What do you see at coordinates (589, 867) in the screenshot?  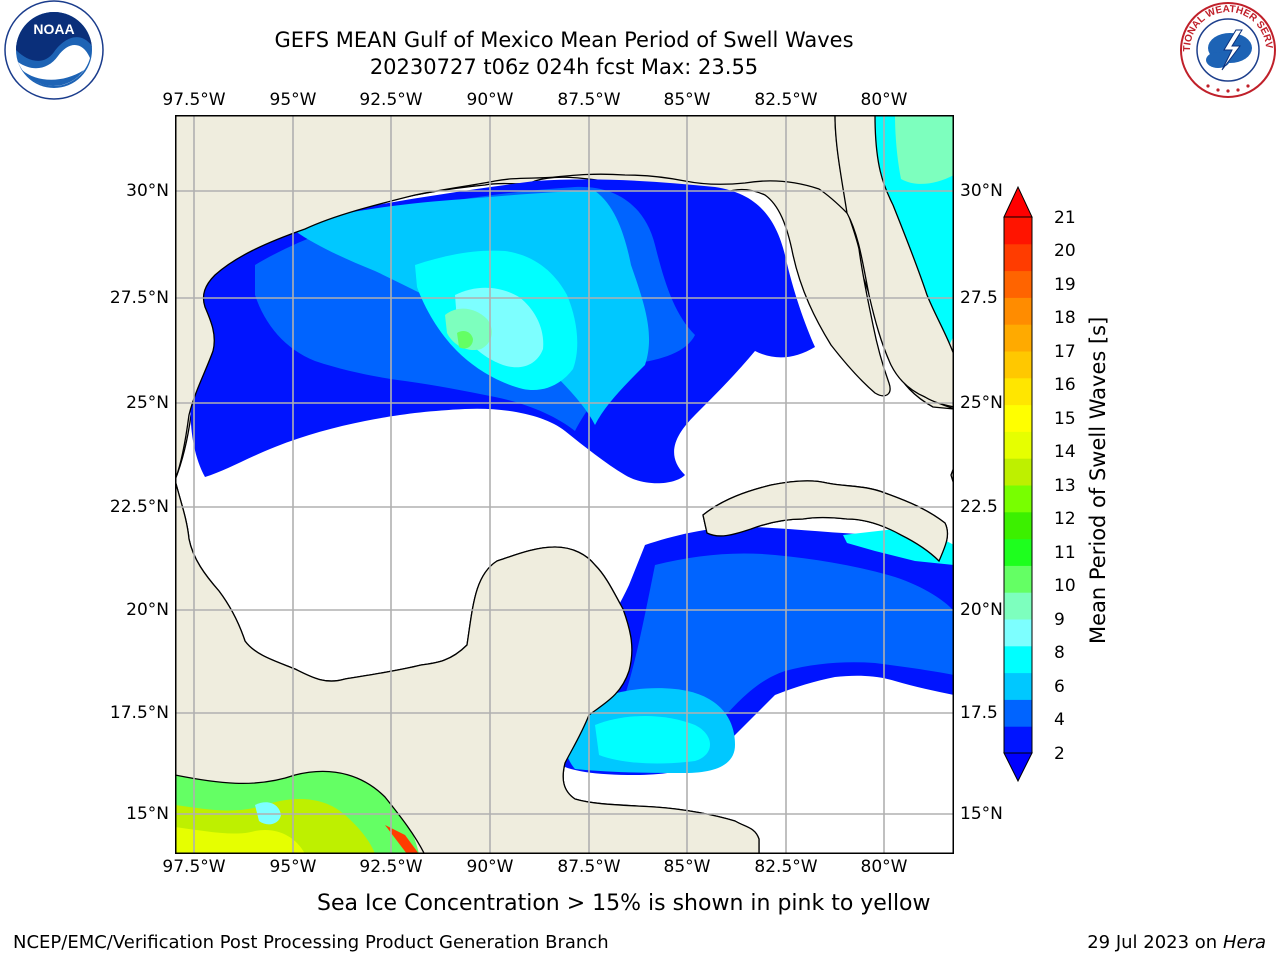 I see `lon-tick-bottom: 87.5°W` at bounding box center [589, 867].